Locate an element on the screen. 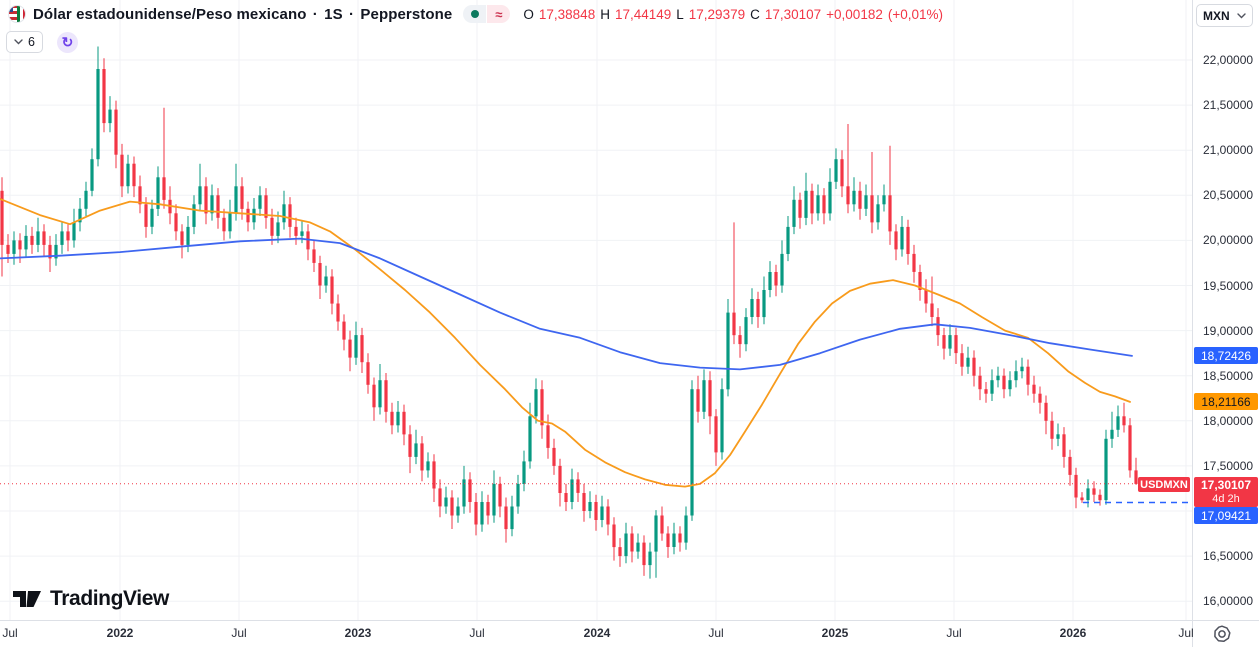  price-axis-label: 16,00000 is located at coordinates (1228, 601).